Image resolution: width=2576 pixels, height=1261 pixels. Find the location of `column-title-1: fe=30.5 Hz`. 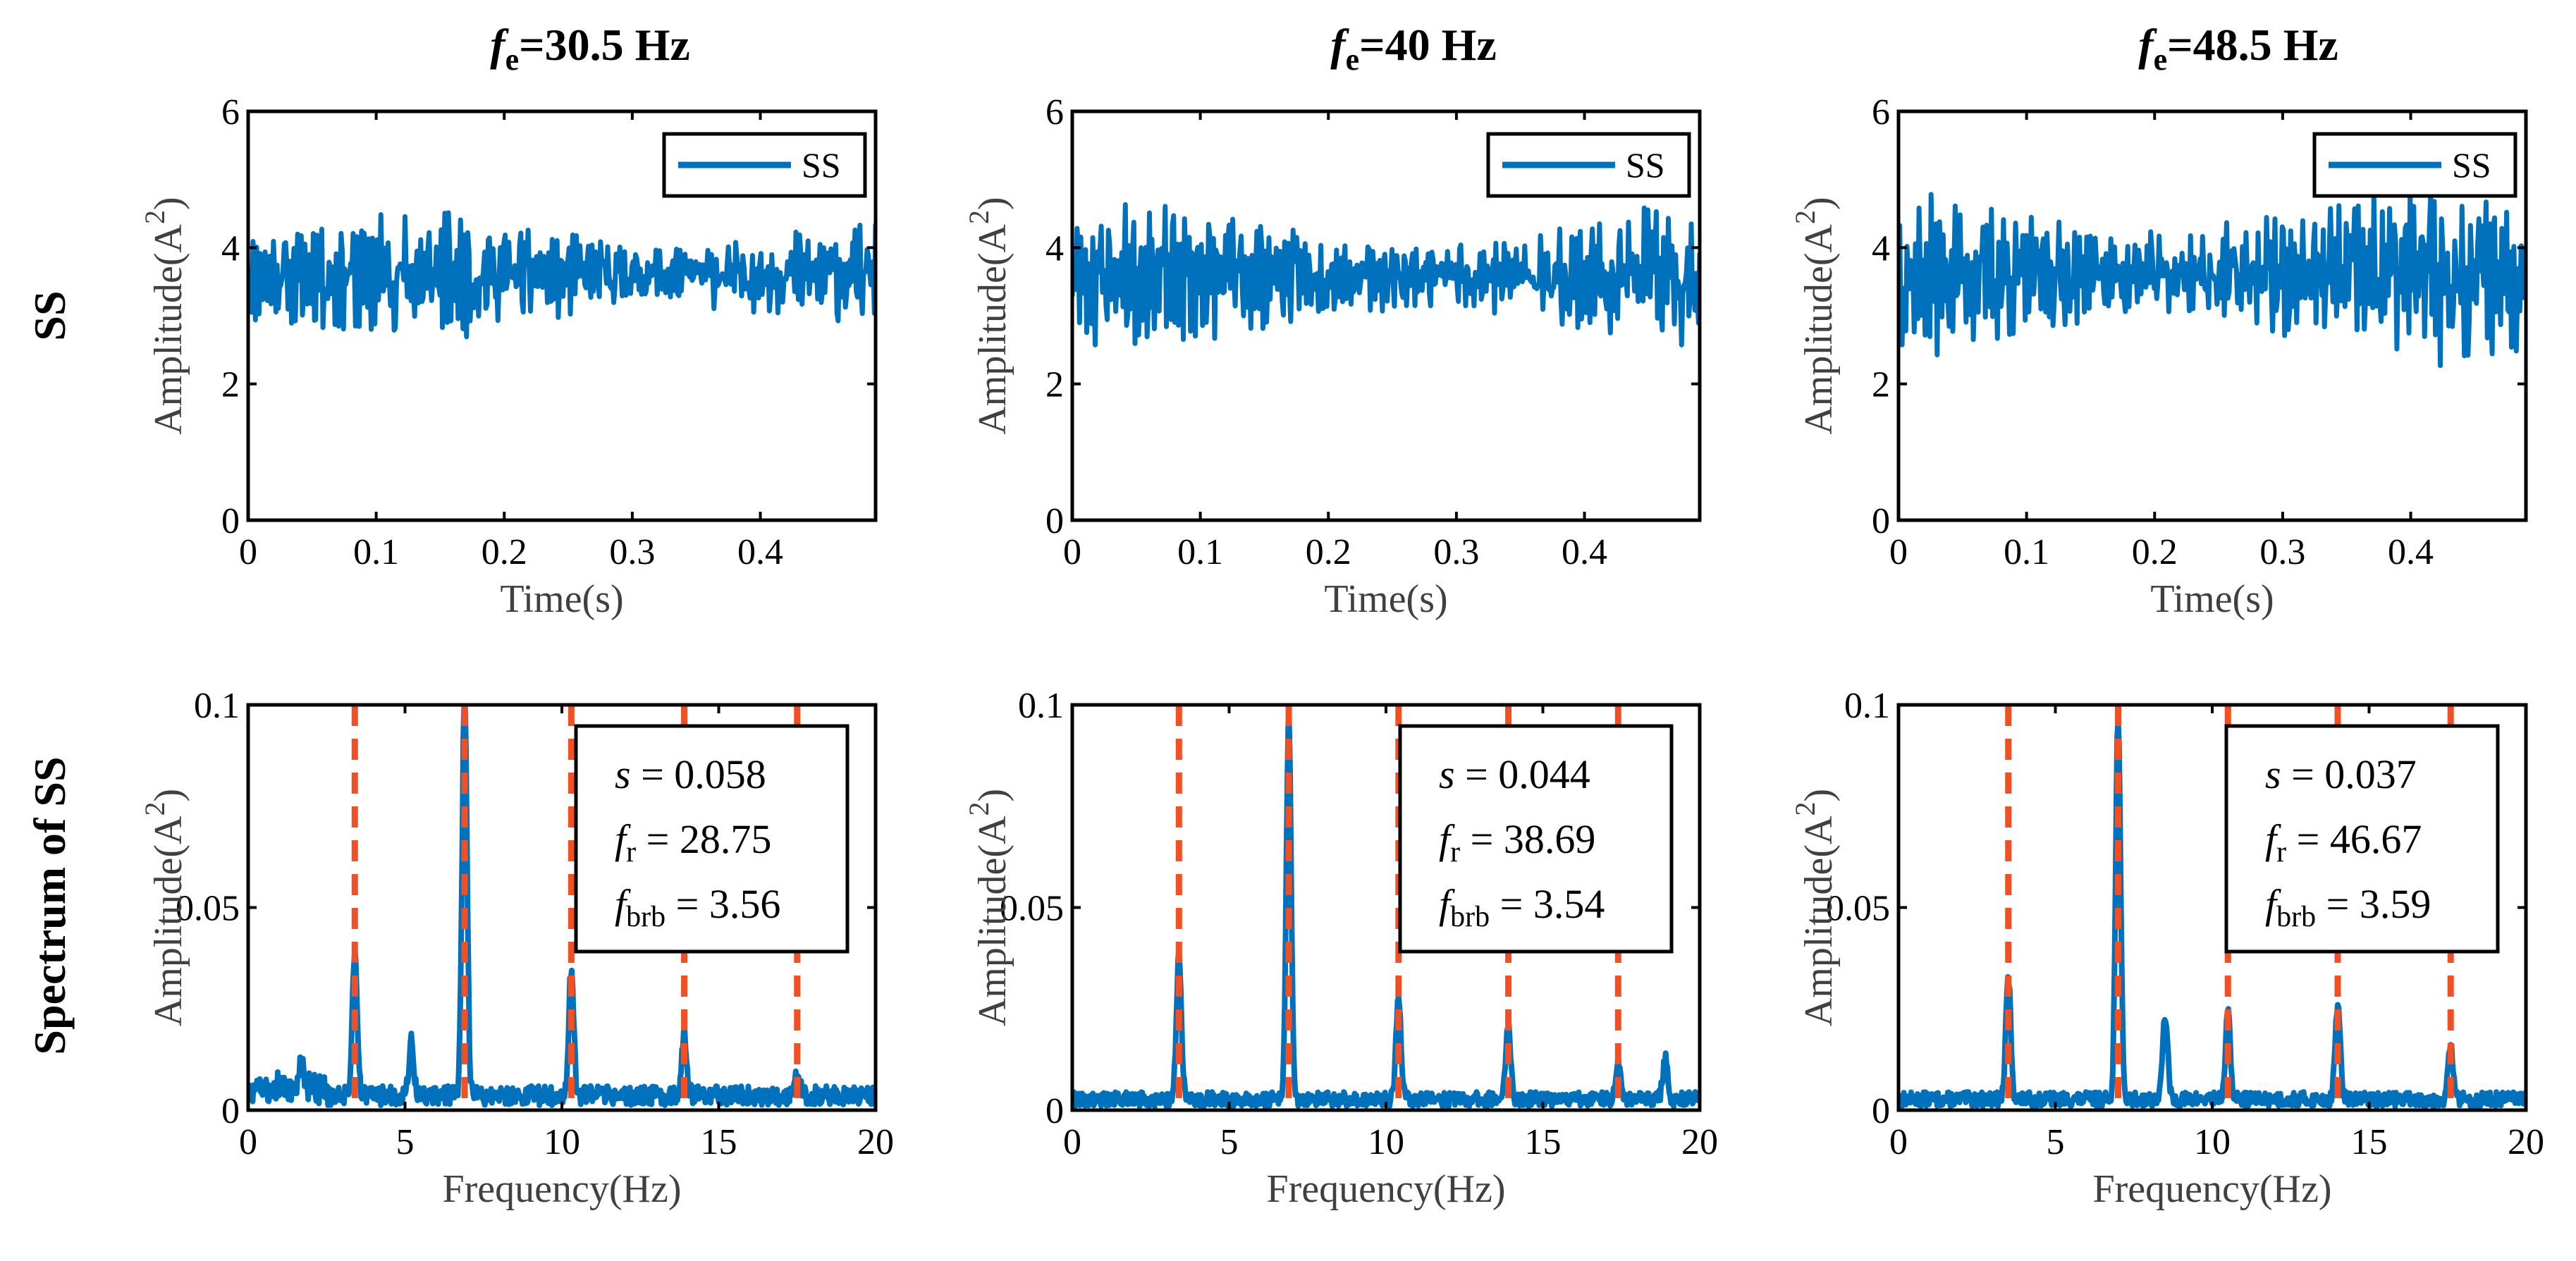

column-title-1: fe=30.5 Hz is located at coordinates (590, 48).